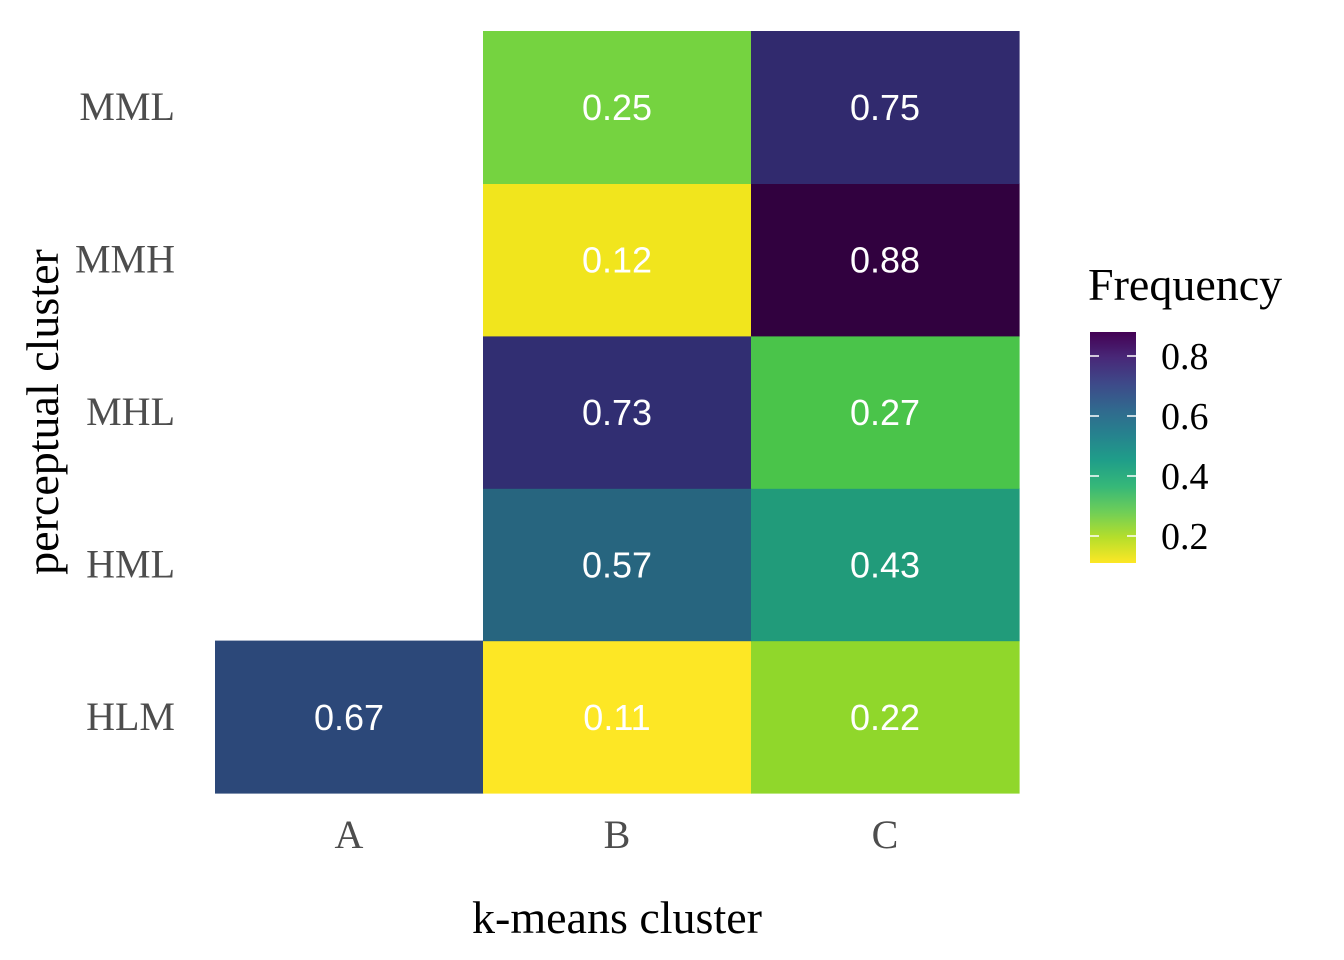 The height and width of the screenshot is (960, 1344). I want to click on x-axis-ticks: A B C, so click(617, 834).